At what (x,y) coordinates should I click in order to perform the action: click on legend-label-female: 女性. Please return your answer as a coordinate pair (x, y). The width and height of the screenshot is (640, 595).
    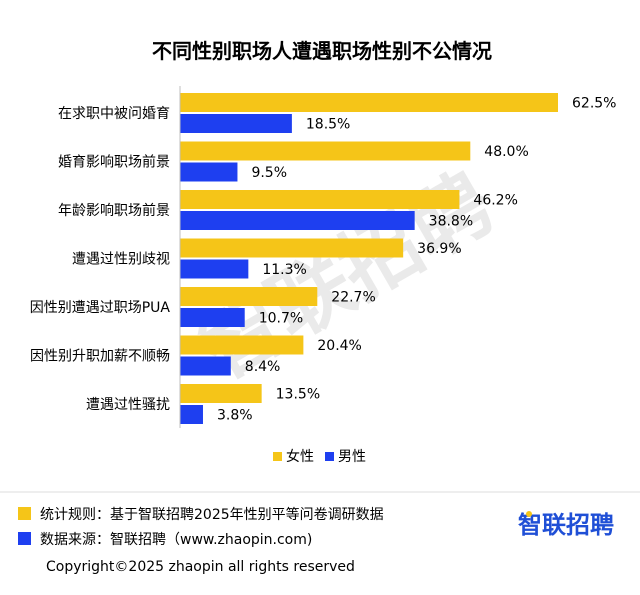
    Looking at the image, I should click on (300, 456).